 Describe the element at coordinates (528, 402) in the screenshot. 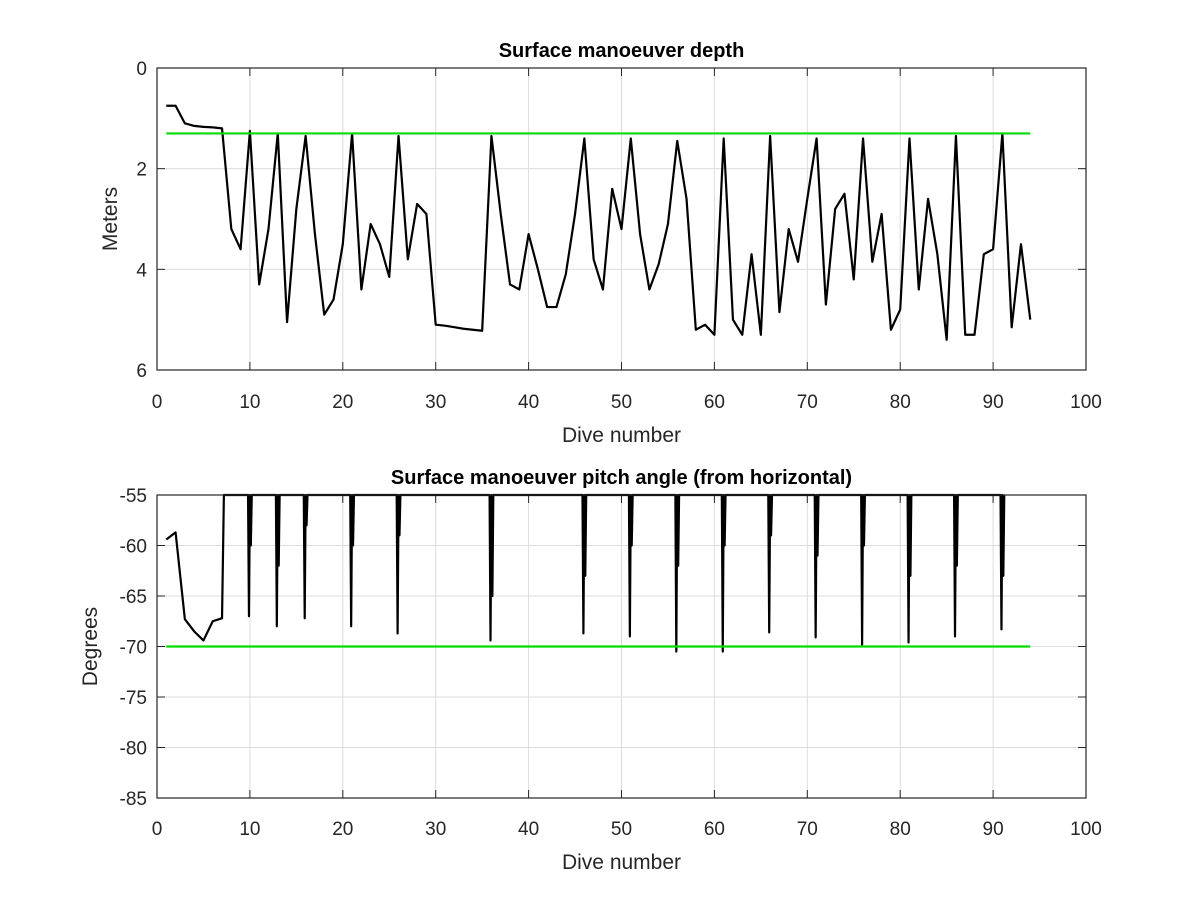

I see `depth-x-tick-label: 40` at that location.